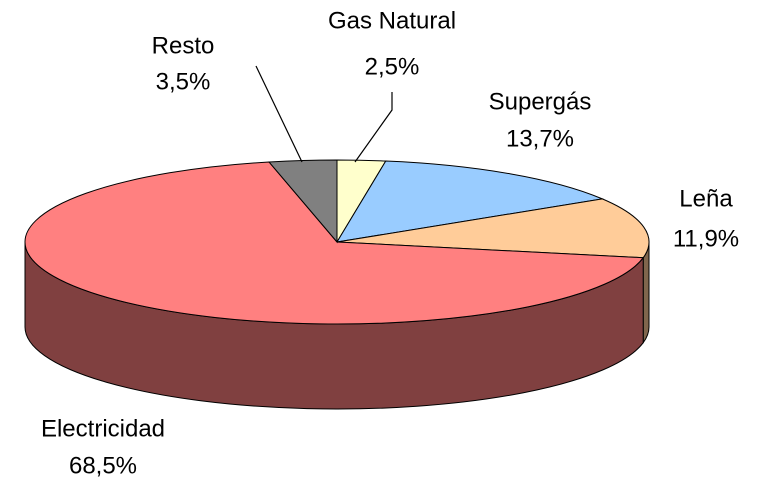 The height and width of the screenshot is (487, 771). What do you see at coordinates (183, 81) in the screenshot?
I see `slice-value-label: 3,5%` at bounding box center [183, 81].